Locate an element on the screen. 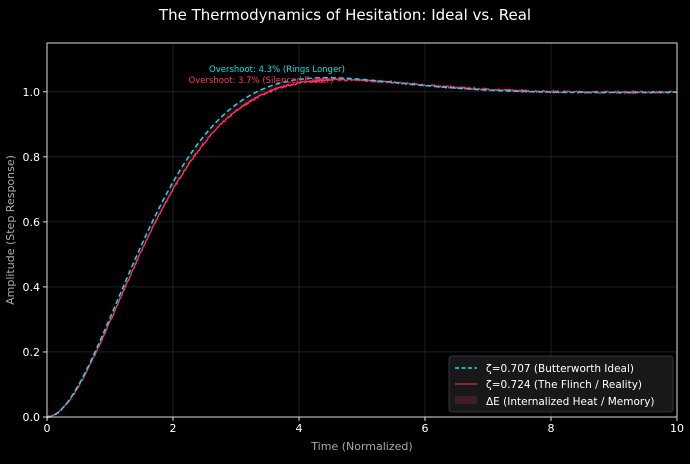 Image resolution: width=690 pixels, height=464 pixels. y-tick-label: 1.0 is located at coordinates (32, 92).